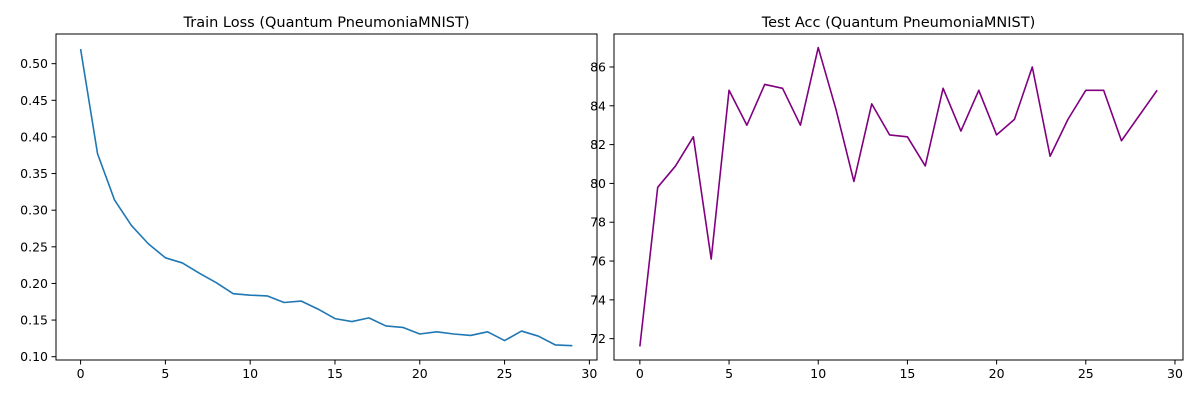 The image size is (1200, 400). Describe the element at coordinates (335, 373) in the screenshot. I see `train-loss-x-tick-label: 15` at that location.